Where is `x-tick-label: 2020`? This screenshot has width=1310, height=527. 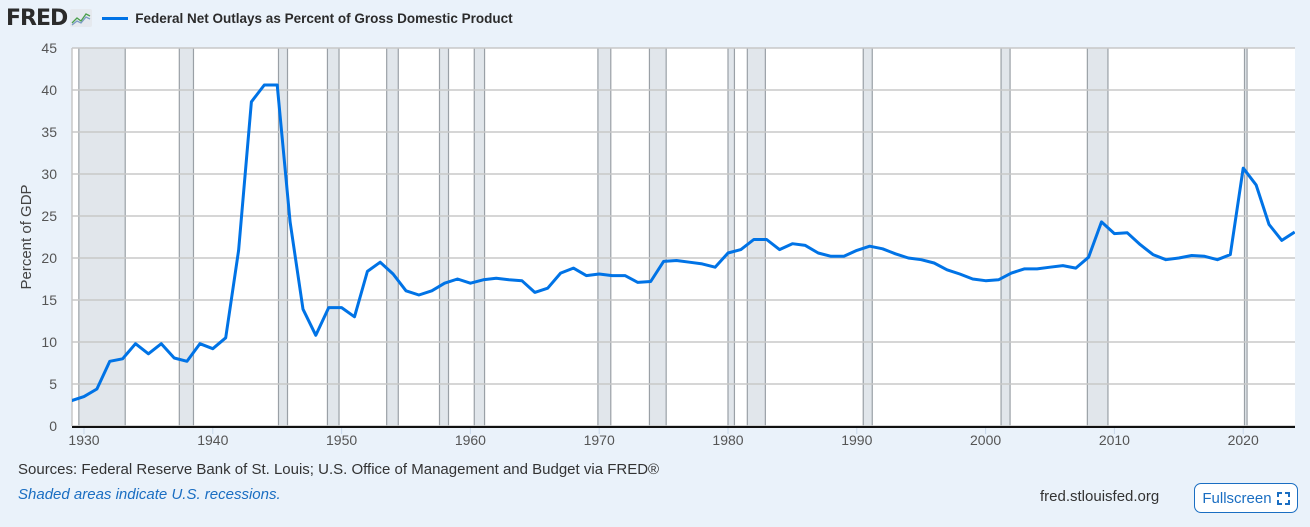
x-tick-label: 2020 is located at coordinates (1243, 440).